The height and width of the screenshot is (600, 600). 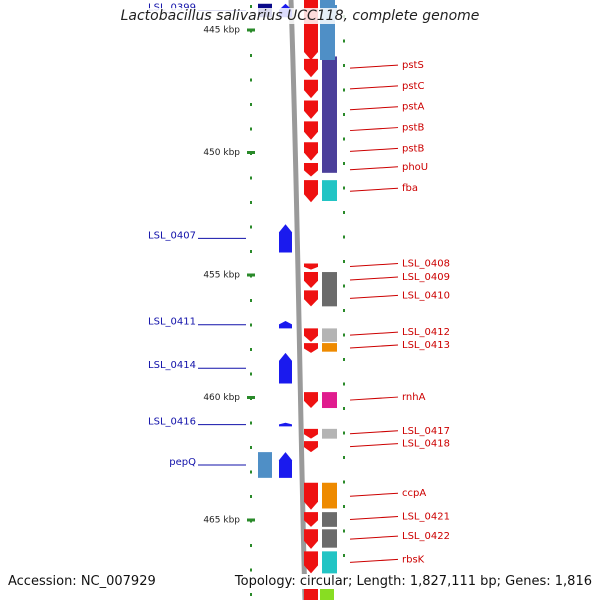 What do you see at coordinates (426, 277) in the screenshot?
I see `gene-label: LSL_0409` at bounding box center [426, 277].